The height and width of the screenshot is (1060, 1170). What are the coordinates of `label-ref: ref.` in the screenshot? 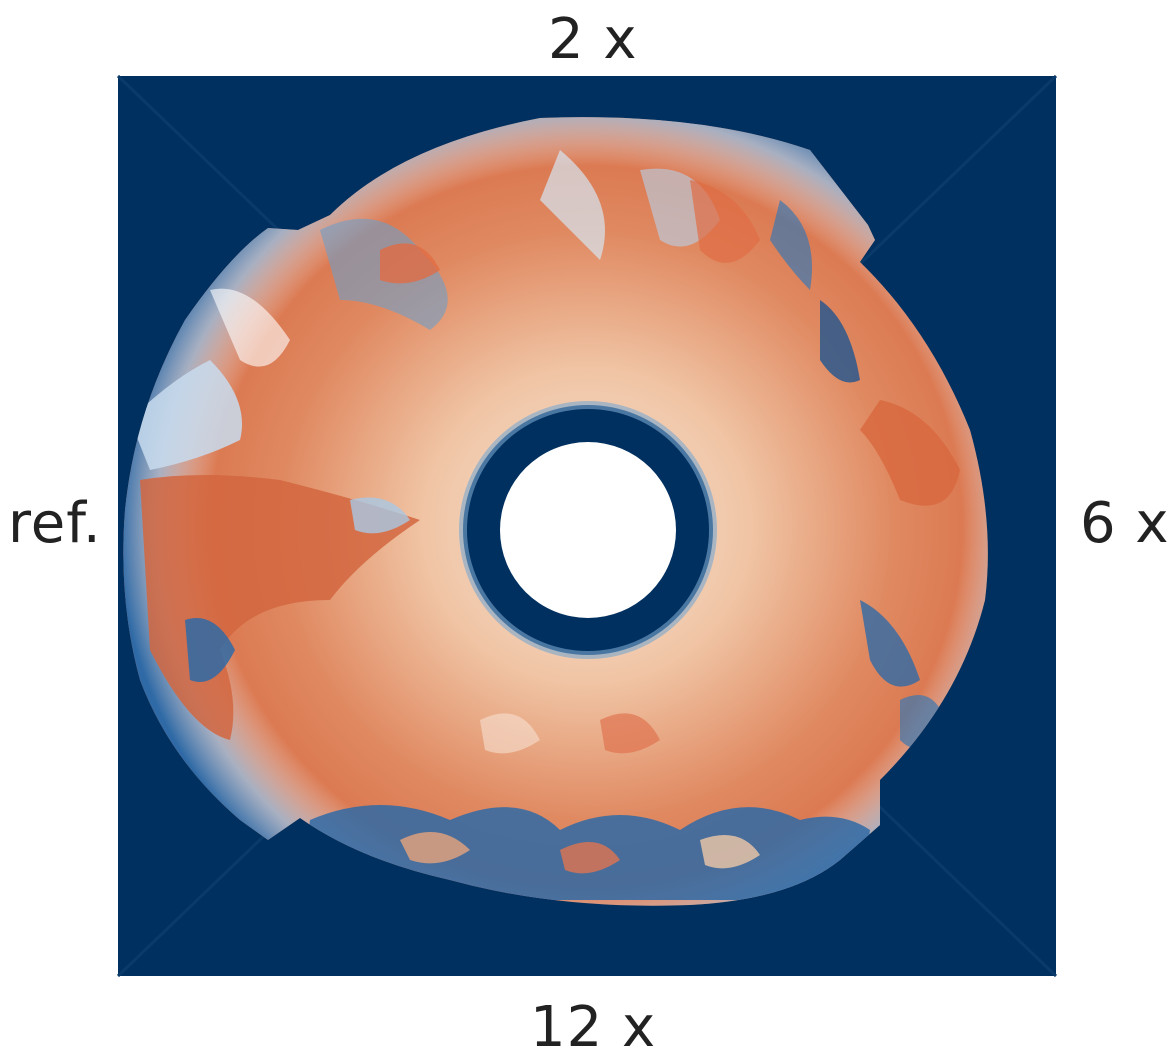 It's located at (55, 523).